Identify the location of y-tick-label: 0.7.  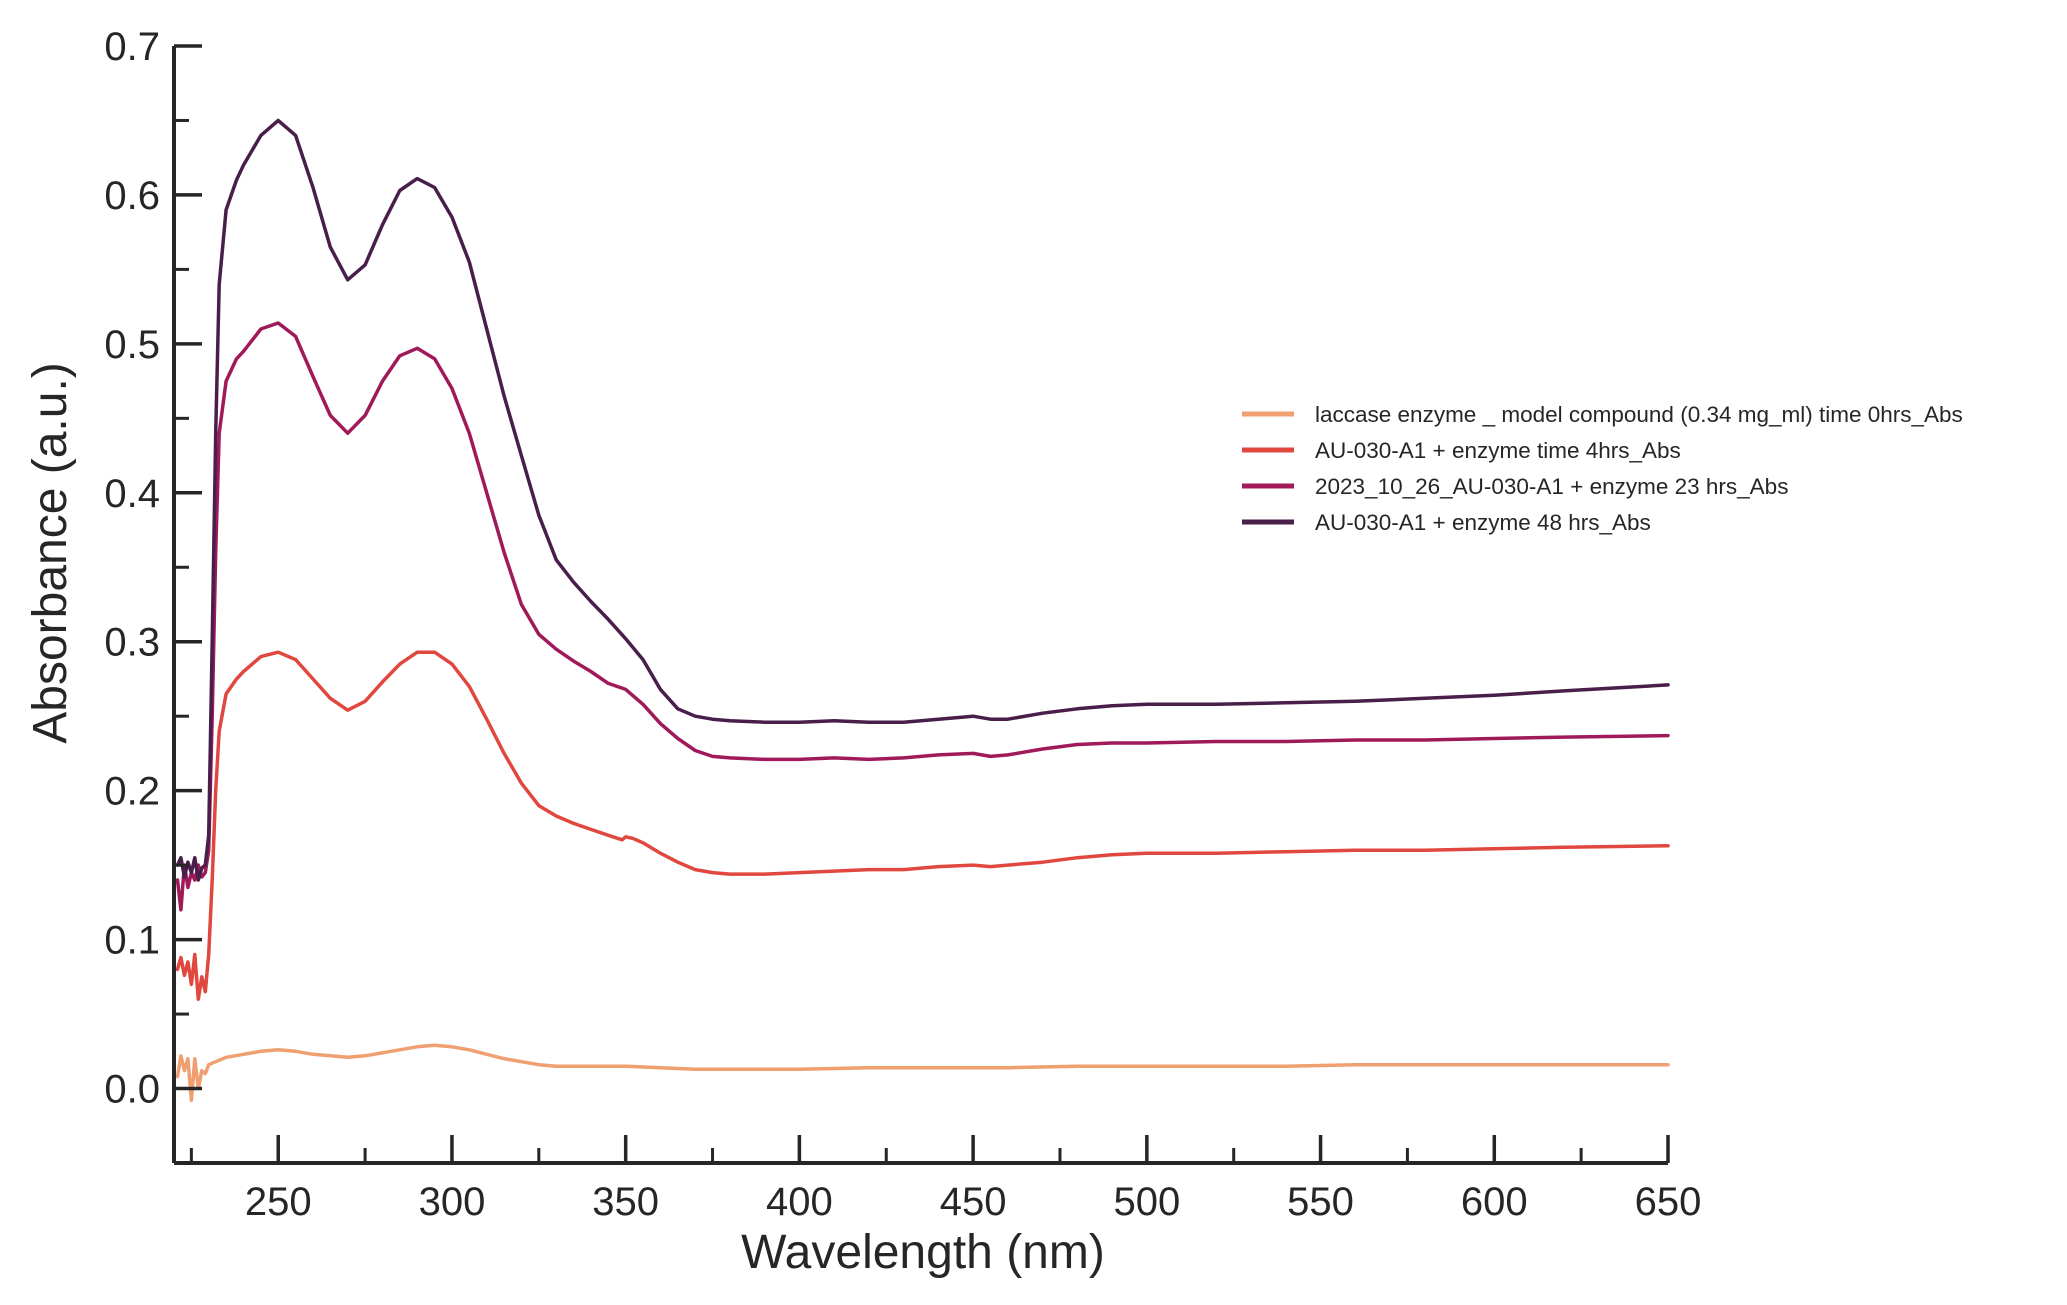
(132, 47).